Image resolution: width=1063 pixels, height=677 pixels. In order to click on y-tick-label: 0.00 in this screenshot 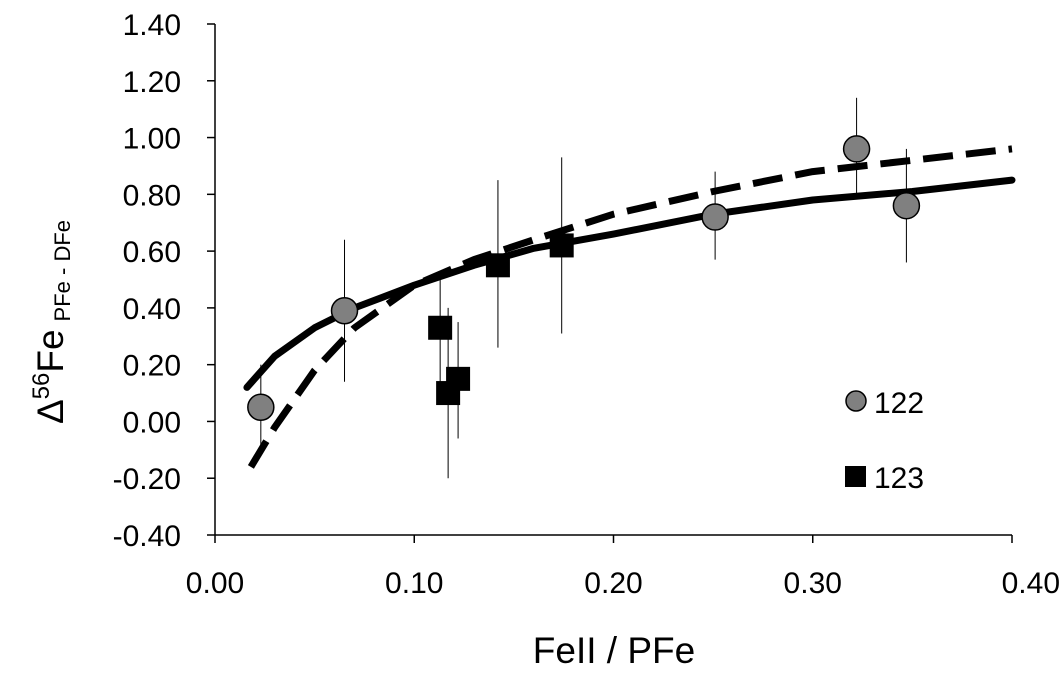, I will do `click(152, 422)`.